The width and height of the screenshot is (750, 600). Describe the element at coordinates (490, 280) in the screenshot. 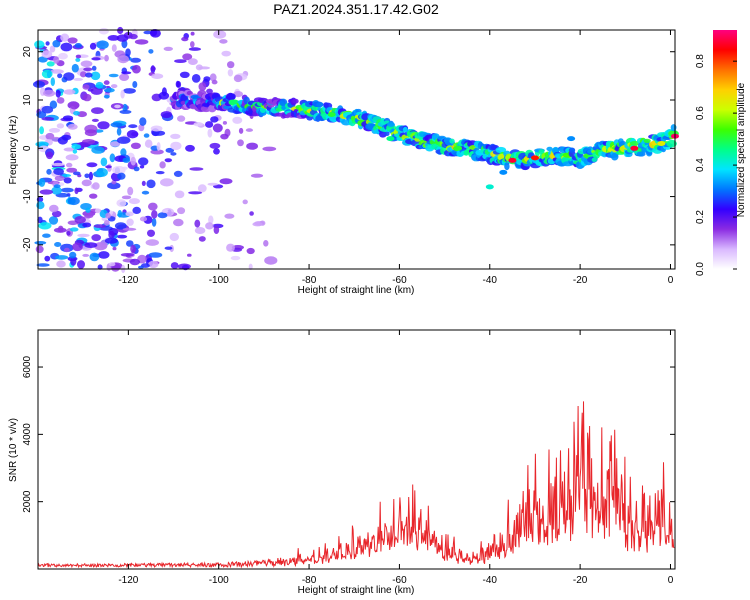

I see `spectrogram-x-tick-label: -40` at that location.